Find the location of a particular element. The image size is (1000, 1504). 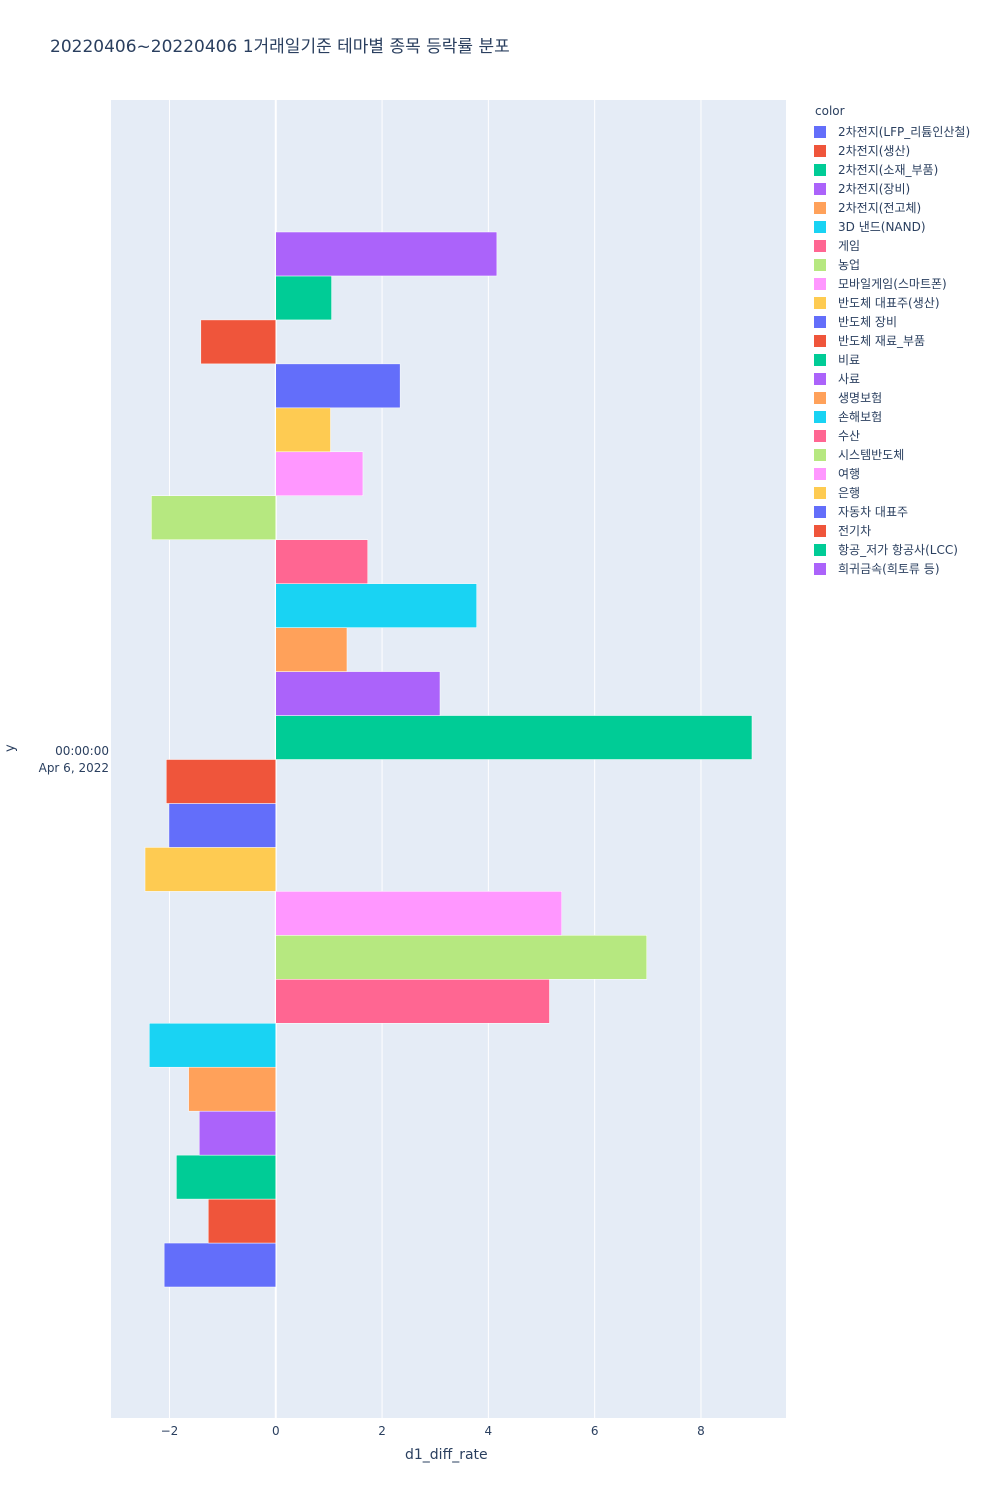

legend-item: 2차전지(소재_부품) is located at coordinates (885, 169).